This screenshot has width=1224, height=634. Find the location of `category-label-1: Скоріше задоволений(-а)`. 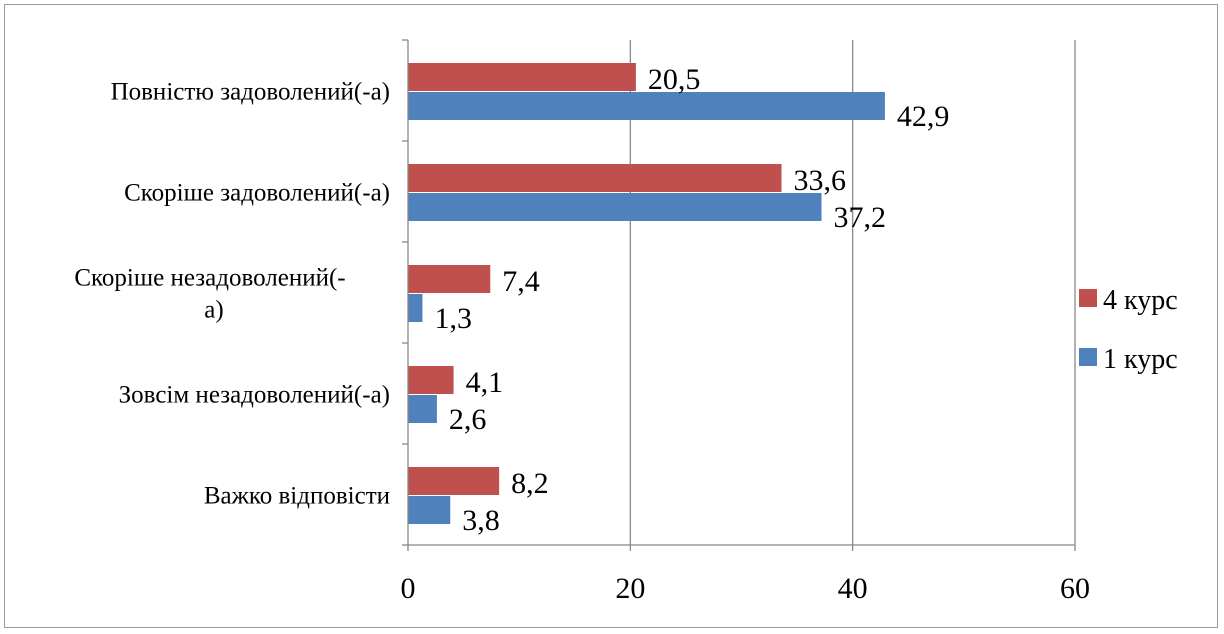

category-label-1: Скоріше задоволений(-а) is located at coordinates (257, 193).